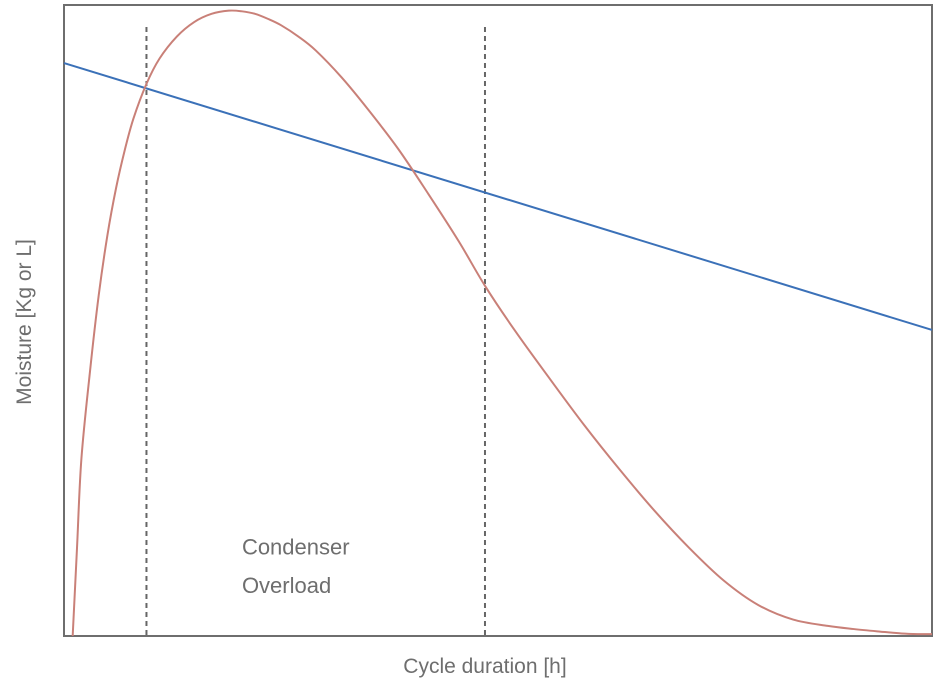  What do you see at coordinates (484, 666) in the screenshot?
I see `x-axis-label: Cycle duration [h]` at bounding box center [484, 666].